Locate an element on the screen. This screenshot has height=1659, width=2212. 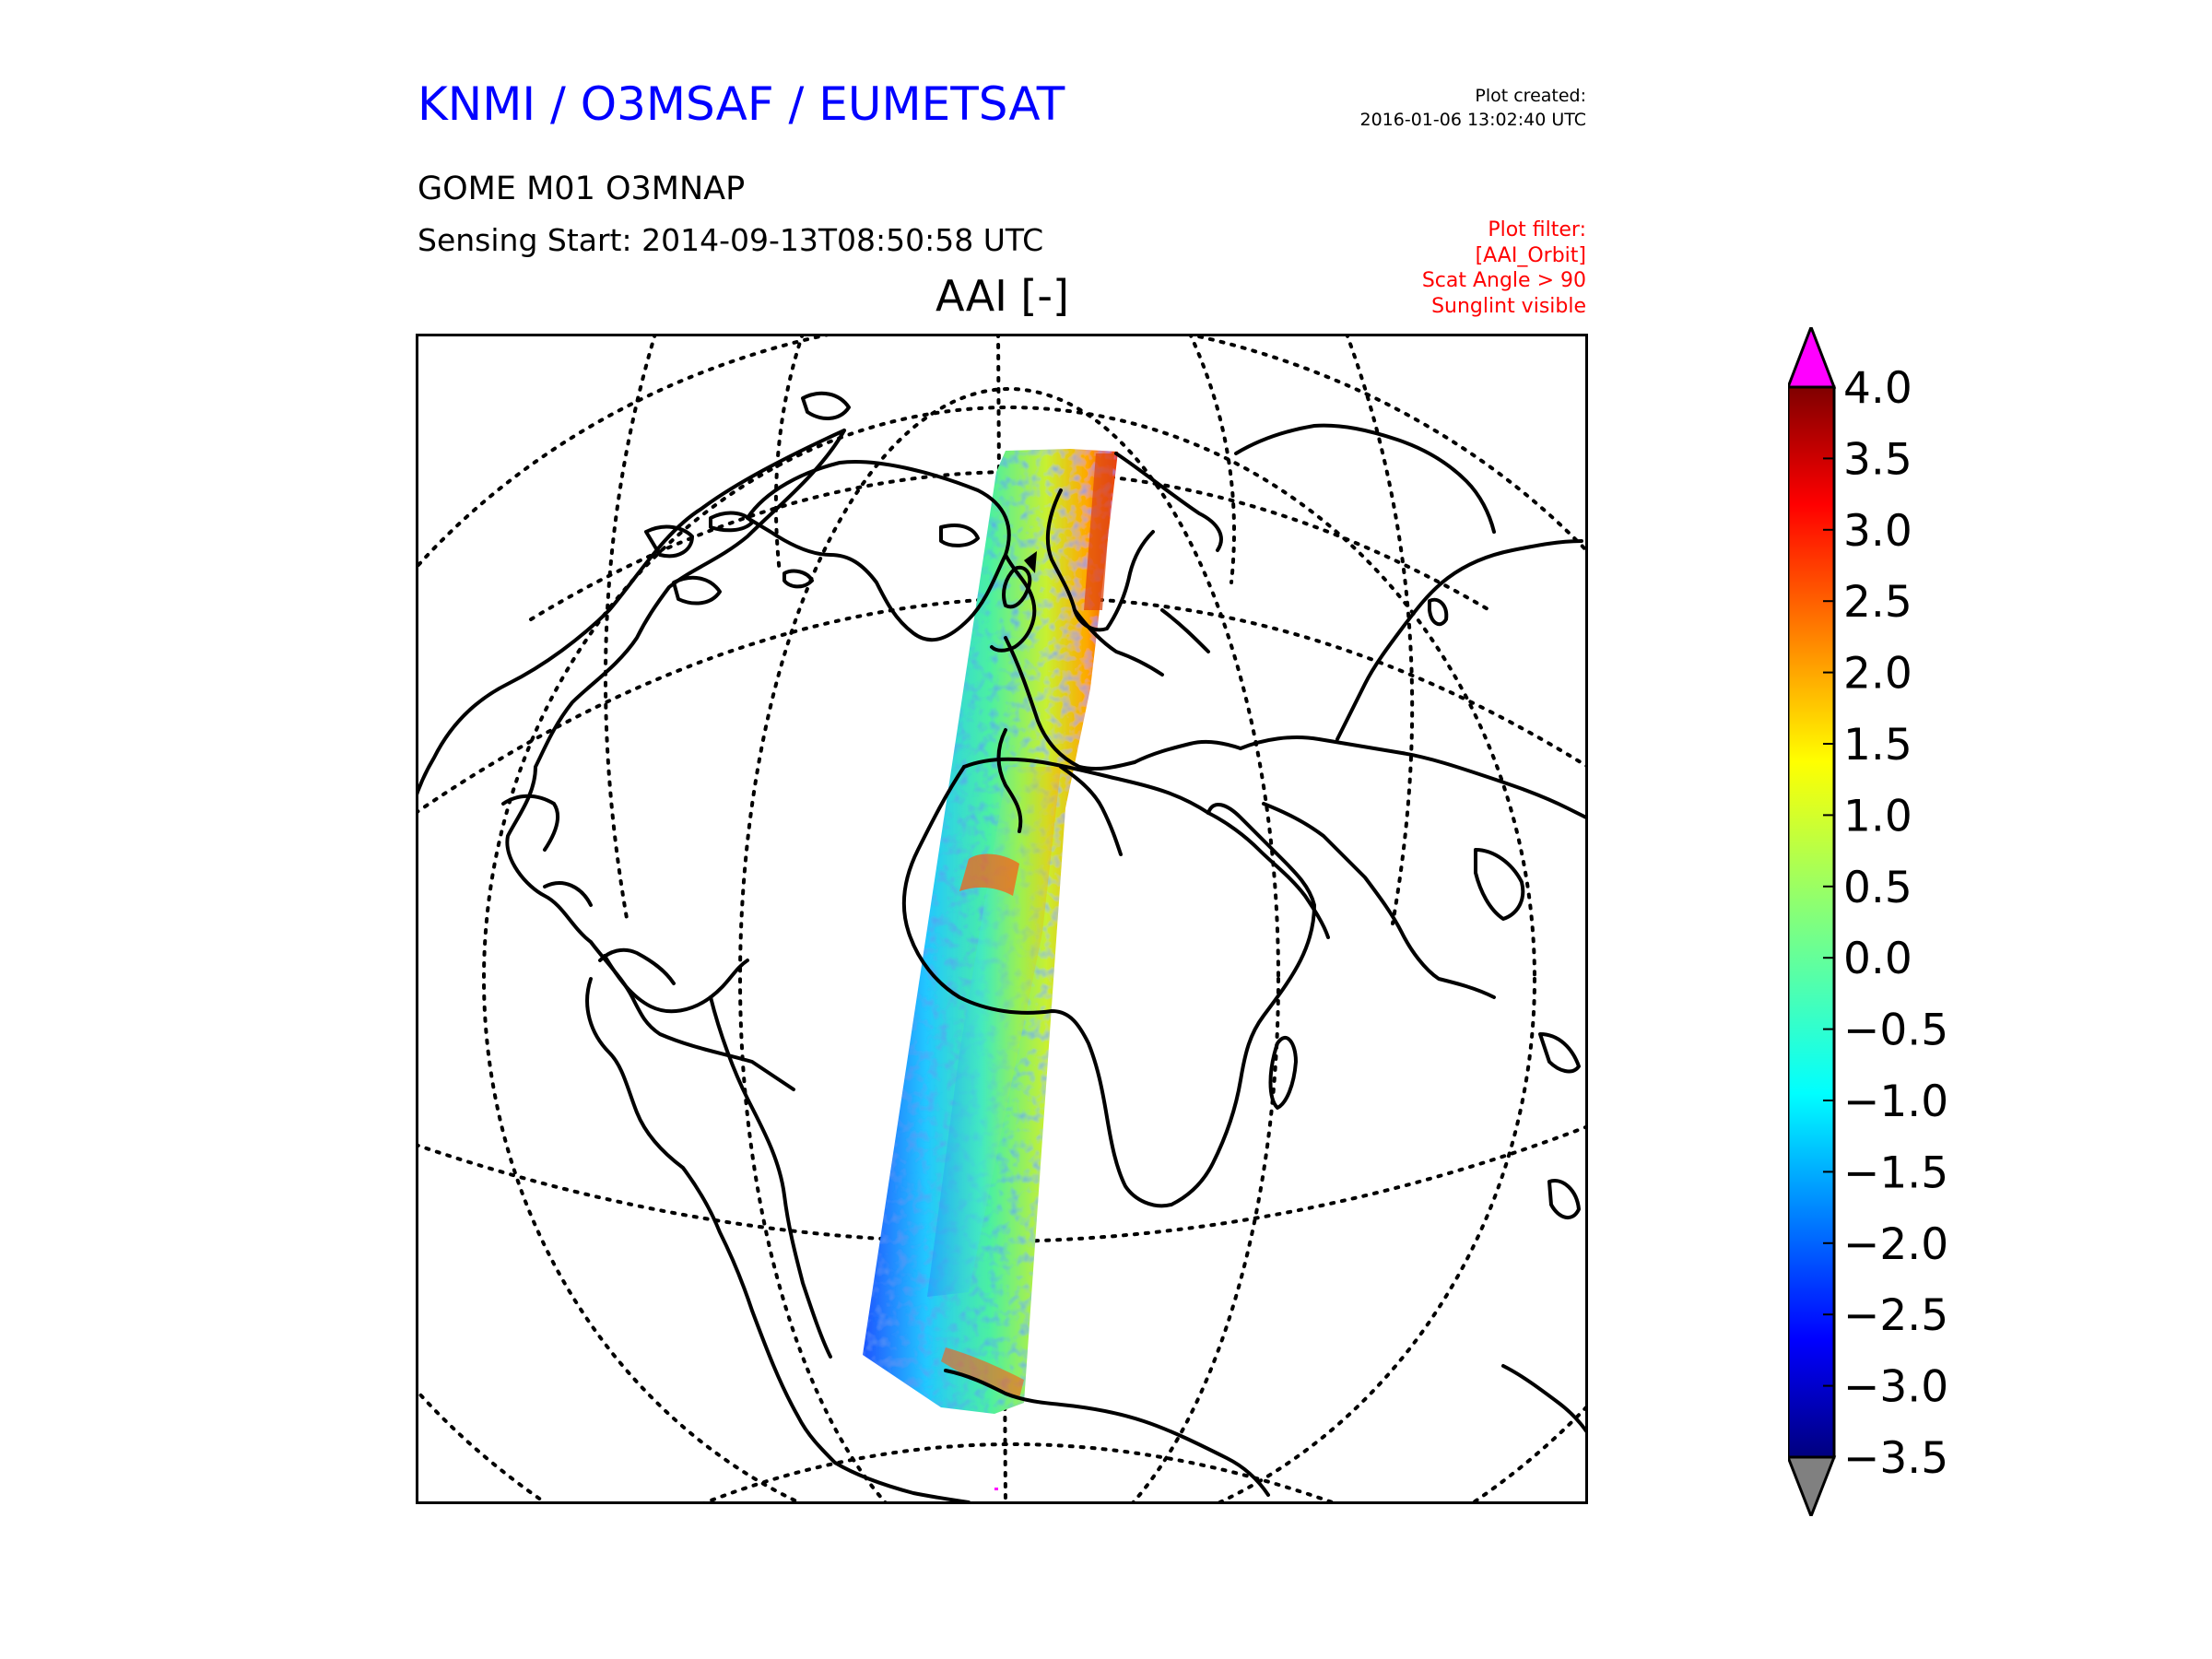
colorbar-tick-label: 4.0 is located at coordinates (1877, 388).